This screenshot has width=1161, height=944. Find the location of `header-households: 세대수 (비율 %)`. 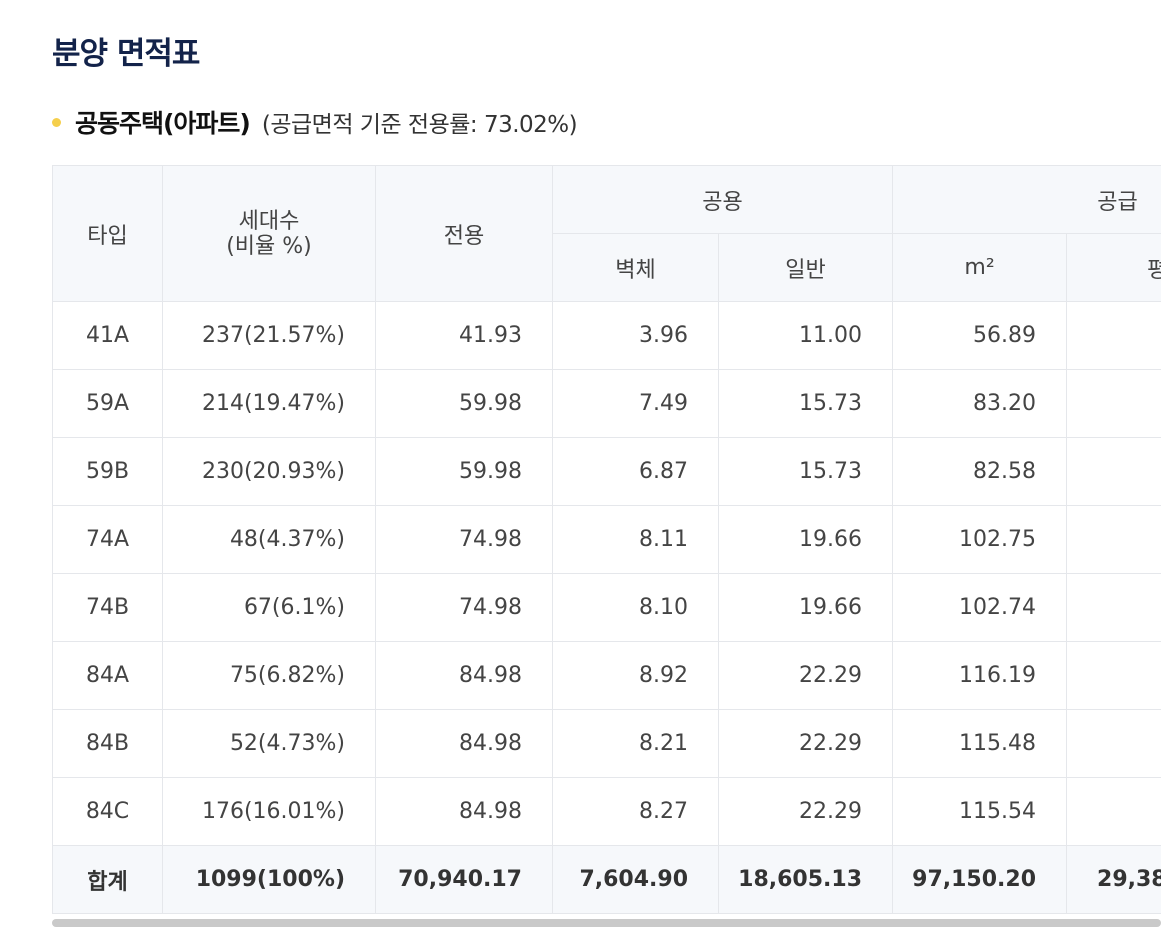

header-households: 세대수 (비율 %) is located at coordinates (269, 233).